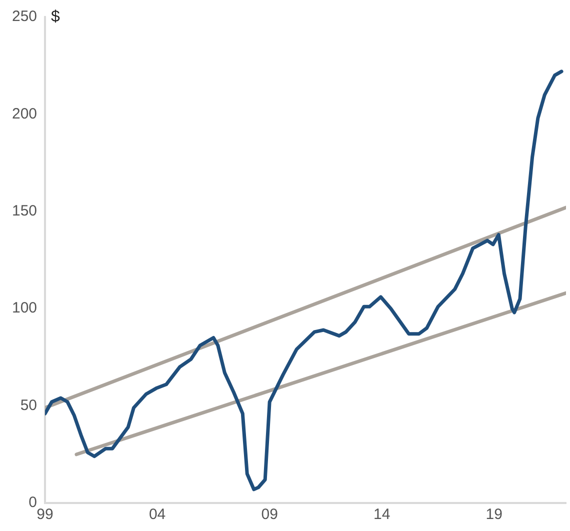 The height and width of the screenshot is (531, 570). What do you see at coordinates (269, 515) in the screenshot?
I see `x-tick-label: 09` at bounding box center [269, 515].